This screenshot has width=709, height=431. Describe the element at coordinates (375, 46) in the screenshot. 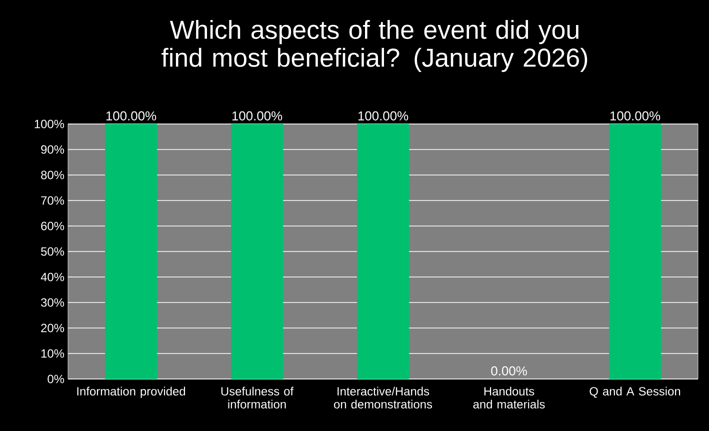

I see `chart-title: Which aspects of the event did you find most beneficial? (January 2026)` at that location.